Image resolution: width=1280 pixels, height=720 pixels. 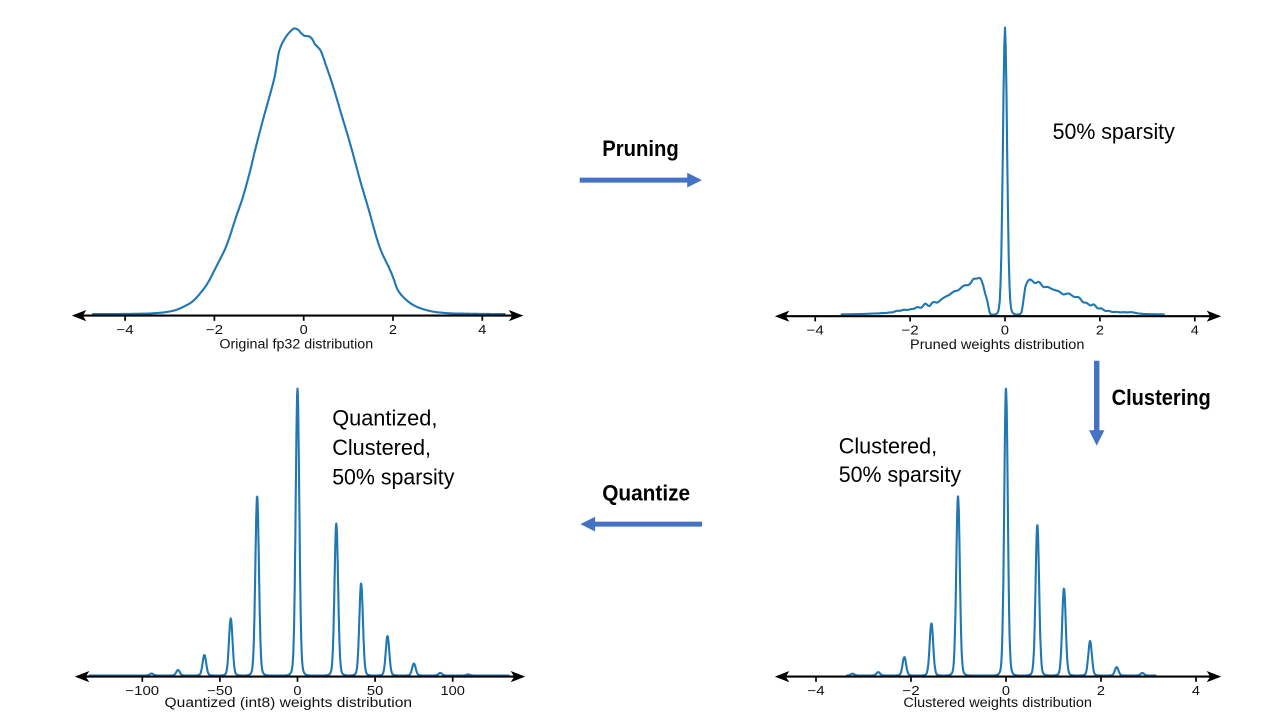 I want to click on svg-text: 50, so click(x=375, y=690).